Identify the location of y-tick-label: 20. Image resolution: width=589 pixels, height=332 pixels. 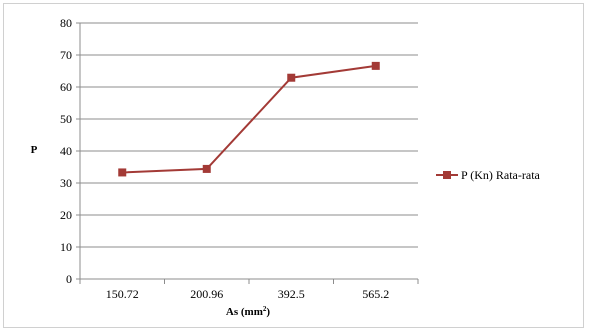
(66, 215).